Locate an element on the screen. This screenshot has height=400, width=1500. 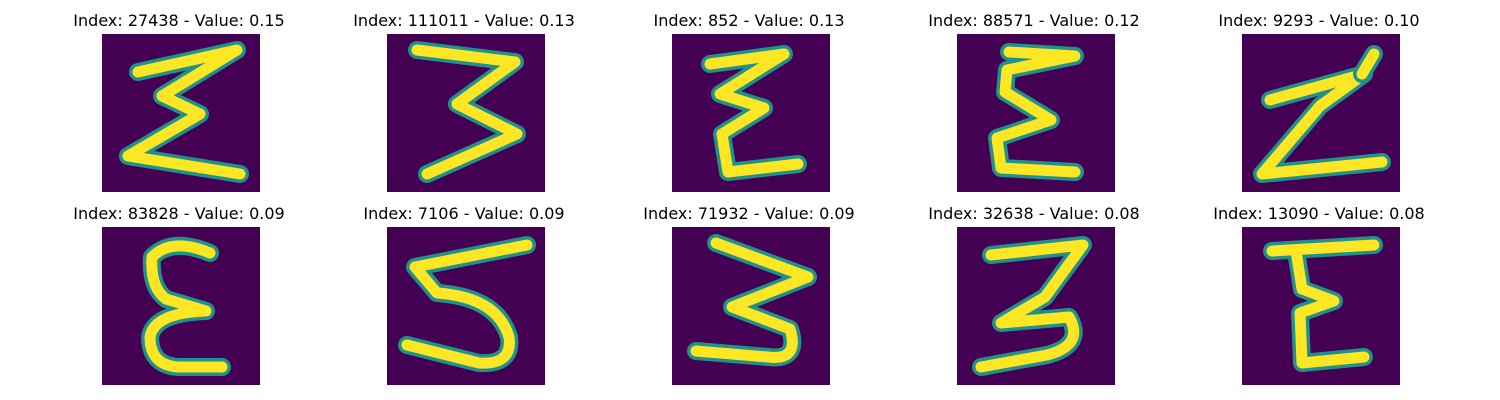
sample-title: Index: 27438 - Value: 0.15 is located at coordinates (179, 20).